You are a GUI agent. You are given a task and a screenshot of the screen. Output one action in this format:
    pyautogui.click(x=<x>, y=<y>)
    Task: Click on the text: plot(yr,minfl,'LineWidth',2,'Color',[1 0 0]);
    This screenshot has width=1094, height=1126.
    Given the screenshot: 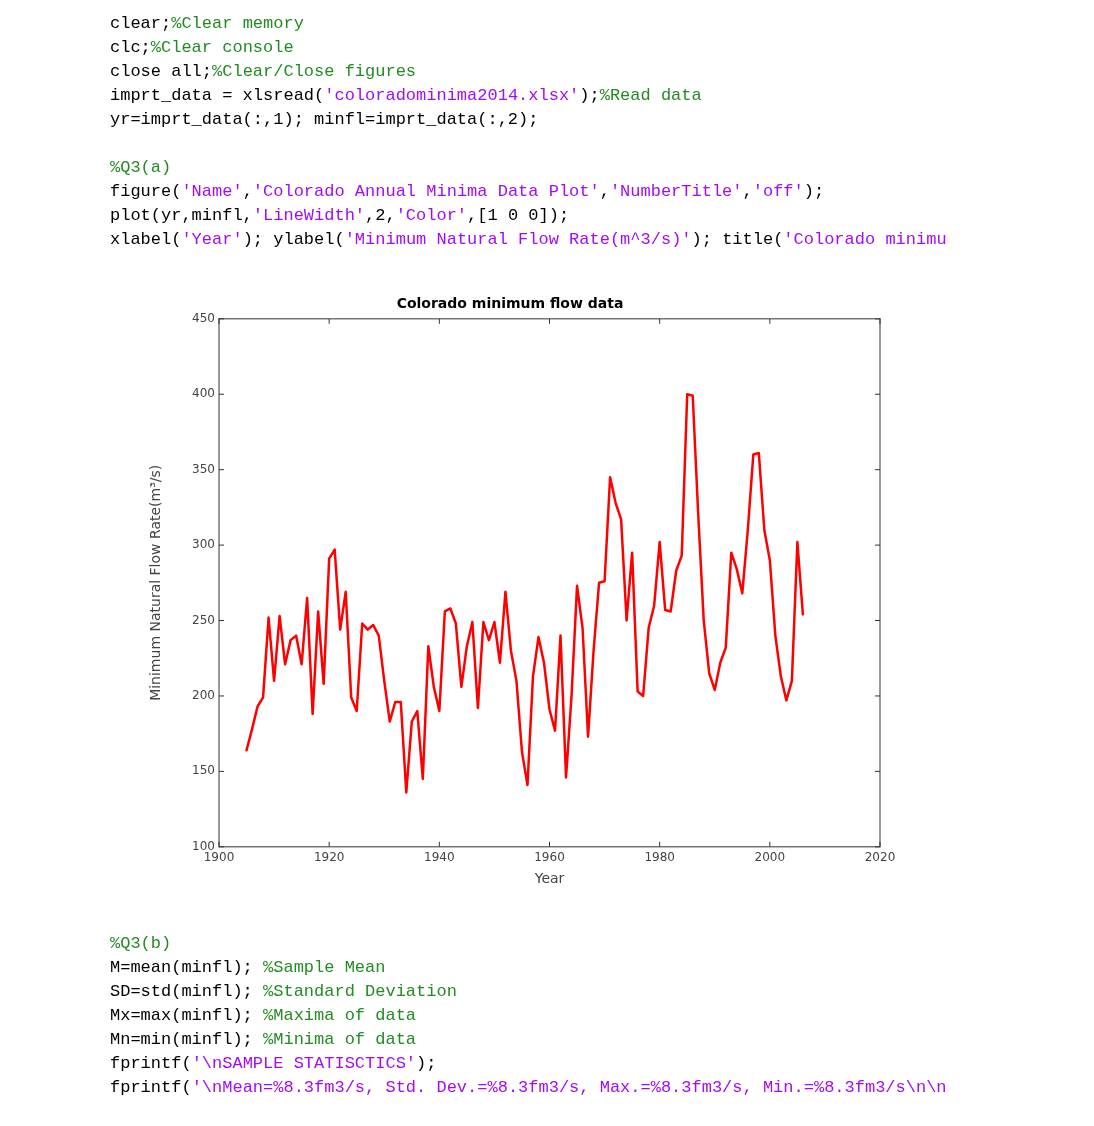 What is the action you would take?
    pyautogui.click(x=340, y=215)
    